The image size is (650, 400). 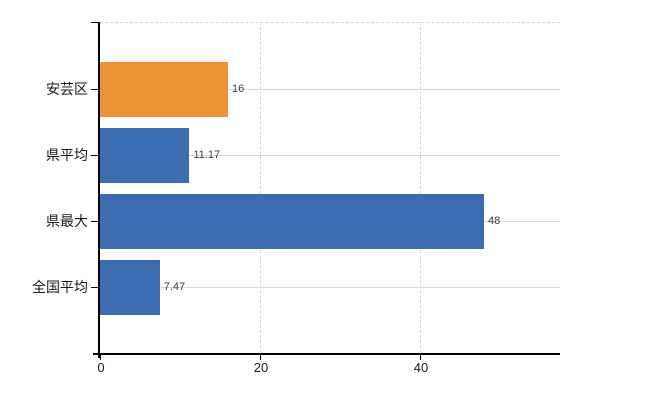 What do you see at coordinates (326, 354) in the screenshot?
I see `x-axis` at bounding box center [326, 354].